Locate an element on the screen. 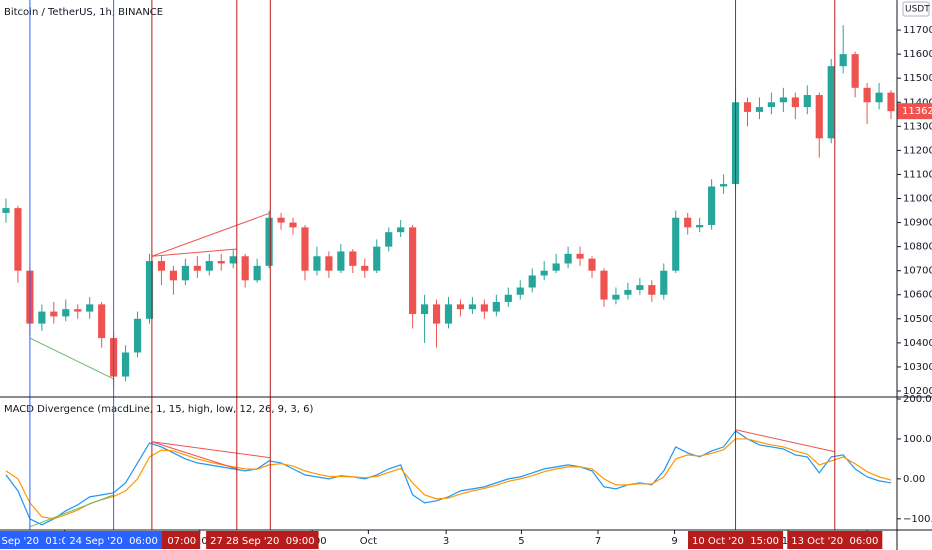 This screenshot has height=550, width=932. y-tick-label: 0.00 is located at coordinates (914, 479).